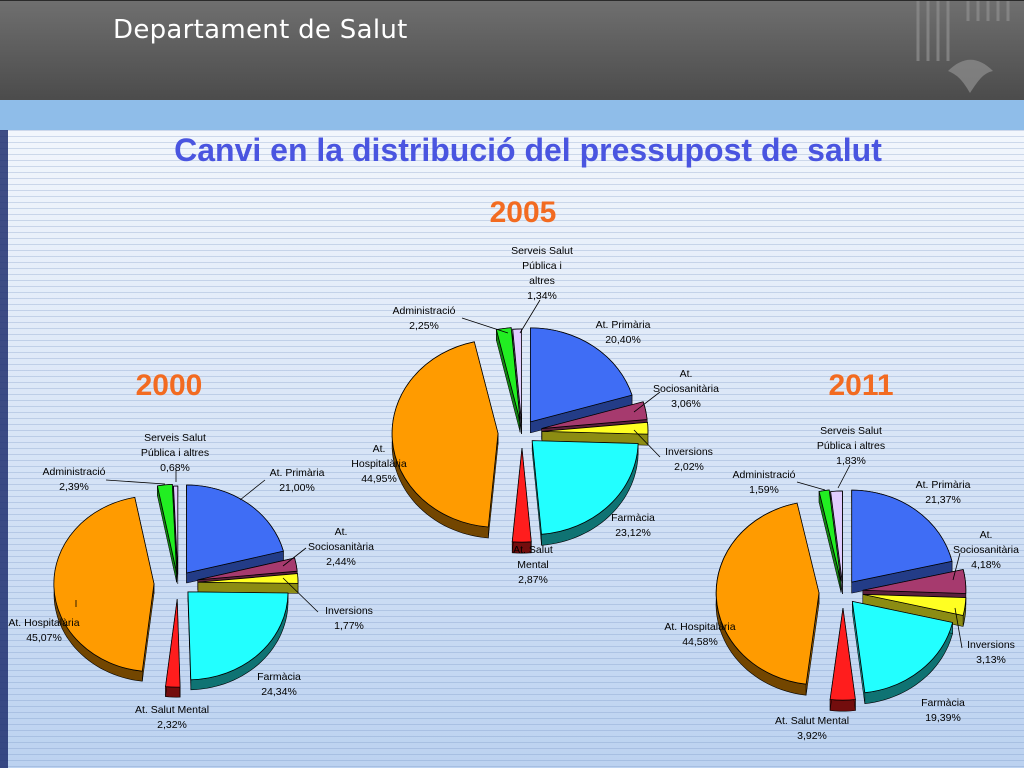 The width and height of the screenshot is (1024, 768). Describe the element at coordinates (689, 467) in the screenshot. I see `slice-value-label: 2,02%` at that location.